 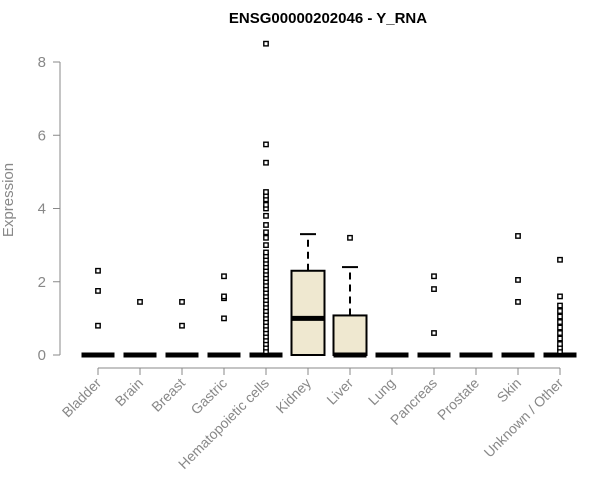 What do you see at coordinates (42, 62) in the screenshot?
I see `y-tick-label-4: 8` at bounding box center [42, 62].